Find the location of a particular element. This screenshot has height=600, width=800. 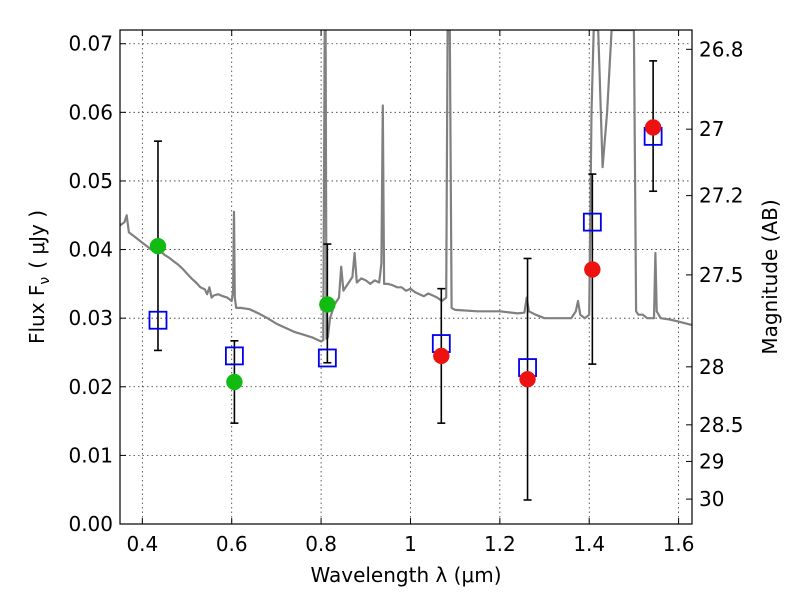

y-tick-label: 0.00 is located at coordinates (90, 524).